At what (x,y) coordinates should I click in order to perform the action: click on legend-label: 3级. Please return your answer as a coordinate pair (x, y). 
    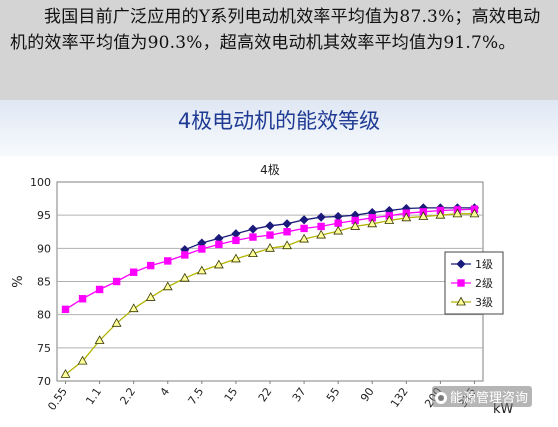
    Looking at the image, I should click on (484, 302).